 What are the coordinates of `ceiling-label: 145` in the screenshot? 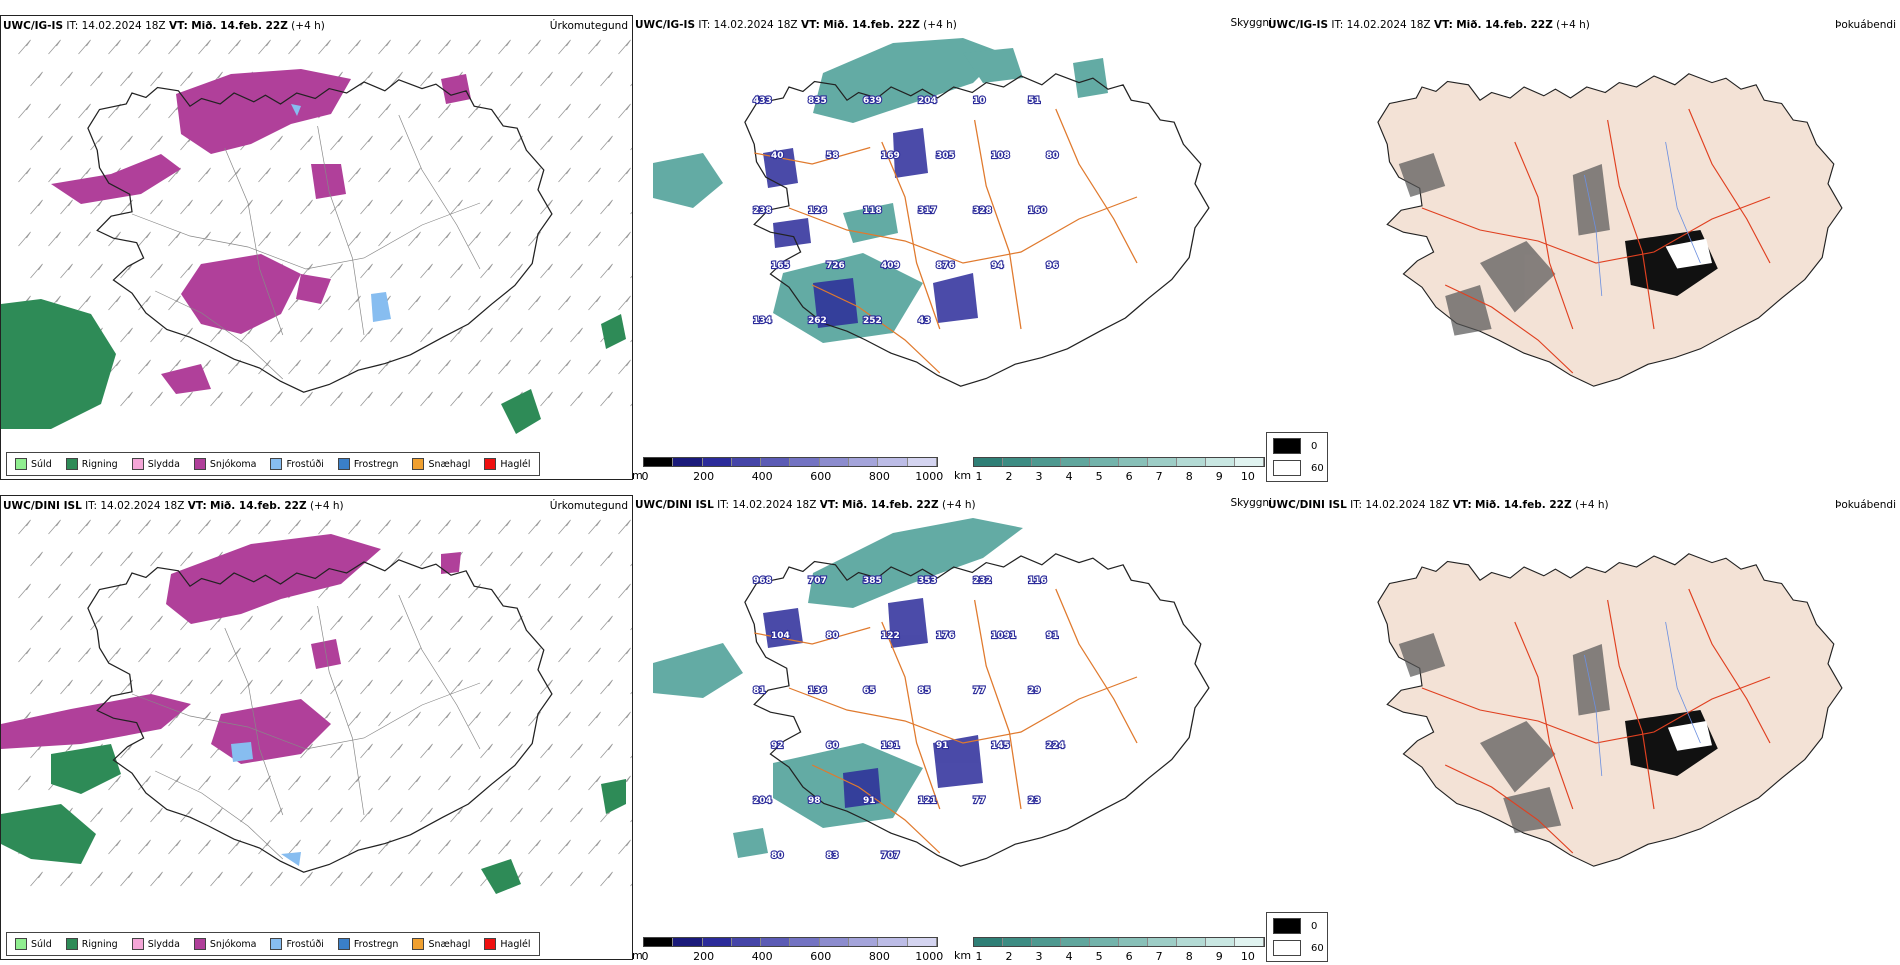 It's located at (1000, 746).